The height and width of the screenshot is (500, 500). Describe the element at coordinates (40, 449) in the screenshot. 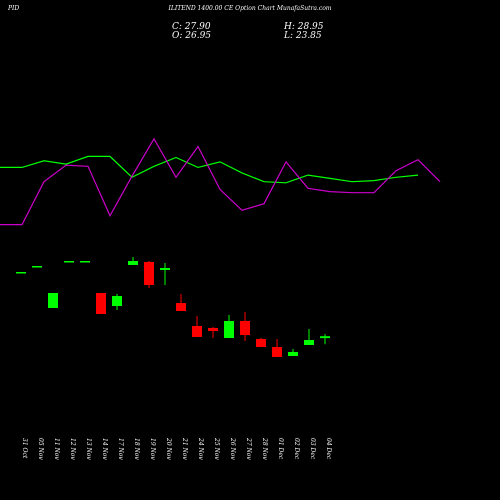

I see `x-tick-label: 05 Nov` at that location.